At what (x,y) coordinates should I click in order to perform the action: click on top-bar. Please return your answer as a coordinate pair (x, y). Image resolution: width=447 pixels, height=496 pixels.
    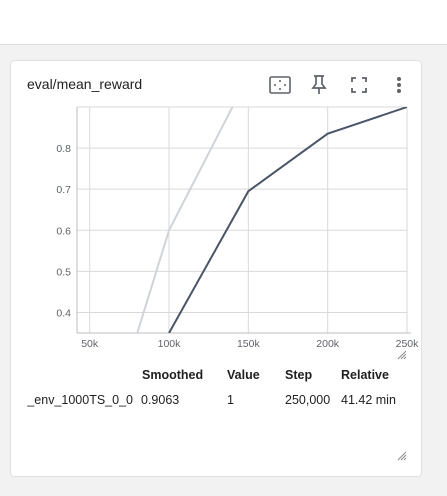
    Looking at the image, I should click on (223, 22).